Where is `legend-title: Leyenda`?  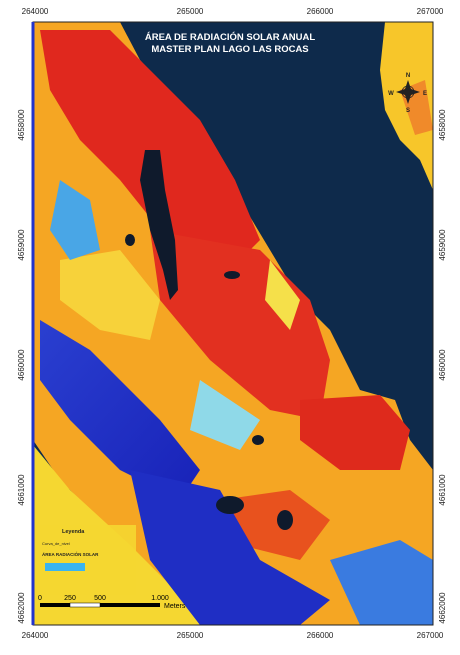 legend-title: Leyenda is located at coordinates (73, 532).